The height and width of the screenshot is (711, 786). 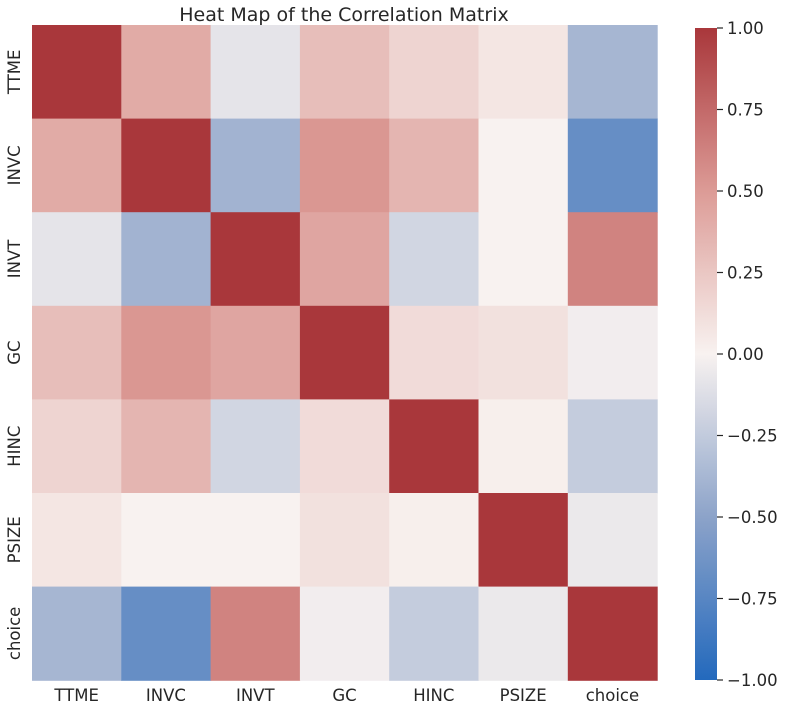 What do you see at coordinates (745, 191) in the screenshot?
I see `colorbar-tick-label: 0.50` at bounding box center [745, 191].